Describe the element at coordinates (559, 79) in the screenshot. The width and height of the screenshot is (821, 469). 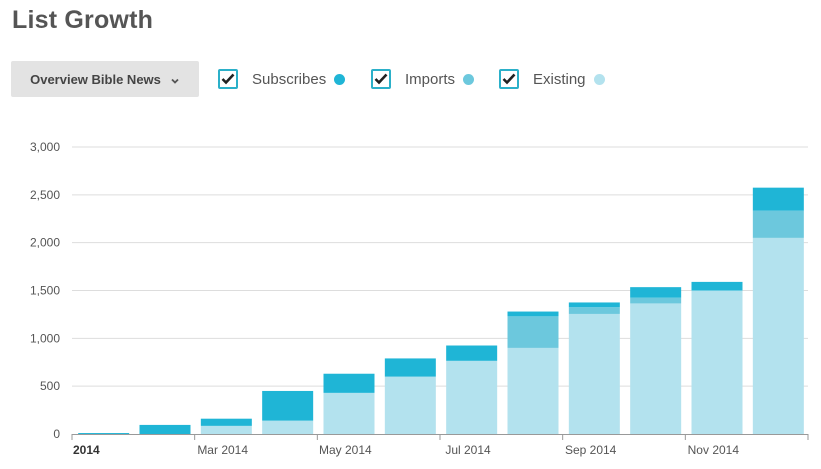
I see `legend-label-existing: Existing` at that location.